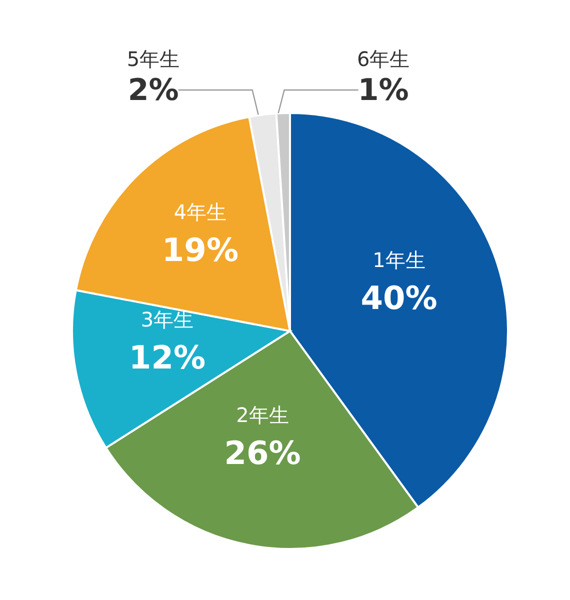 The image size is (570, 600). What do you see at coordinates (262, 453) in the screenshot?
I see `data-label: 26%` at bounding box center [262, 453].